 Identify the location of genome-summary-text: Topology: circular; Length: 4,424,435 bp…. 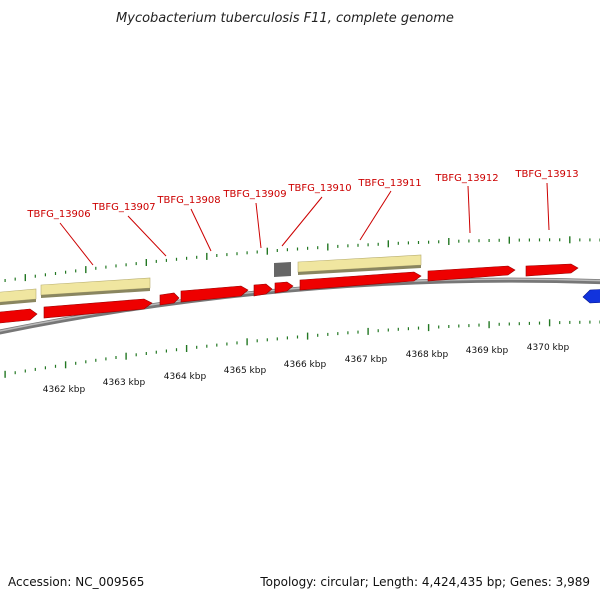
(424, 582).